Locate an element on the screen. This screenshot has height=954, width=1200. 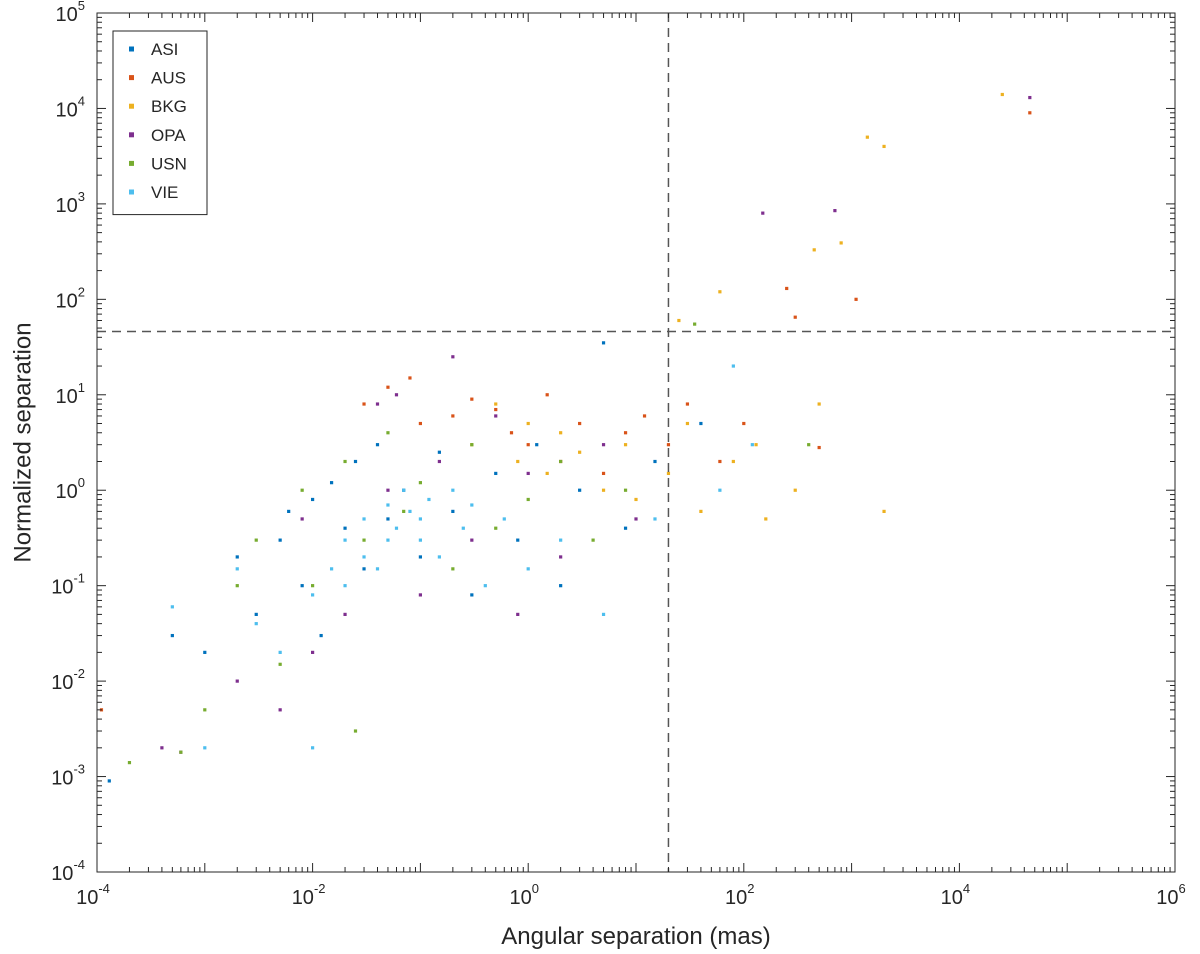
y-tick-label: 10³ is located at coordinates (70, 203).